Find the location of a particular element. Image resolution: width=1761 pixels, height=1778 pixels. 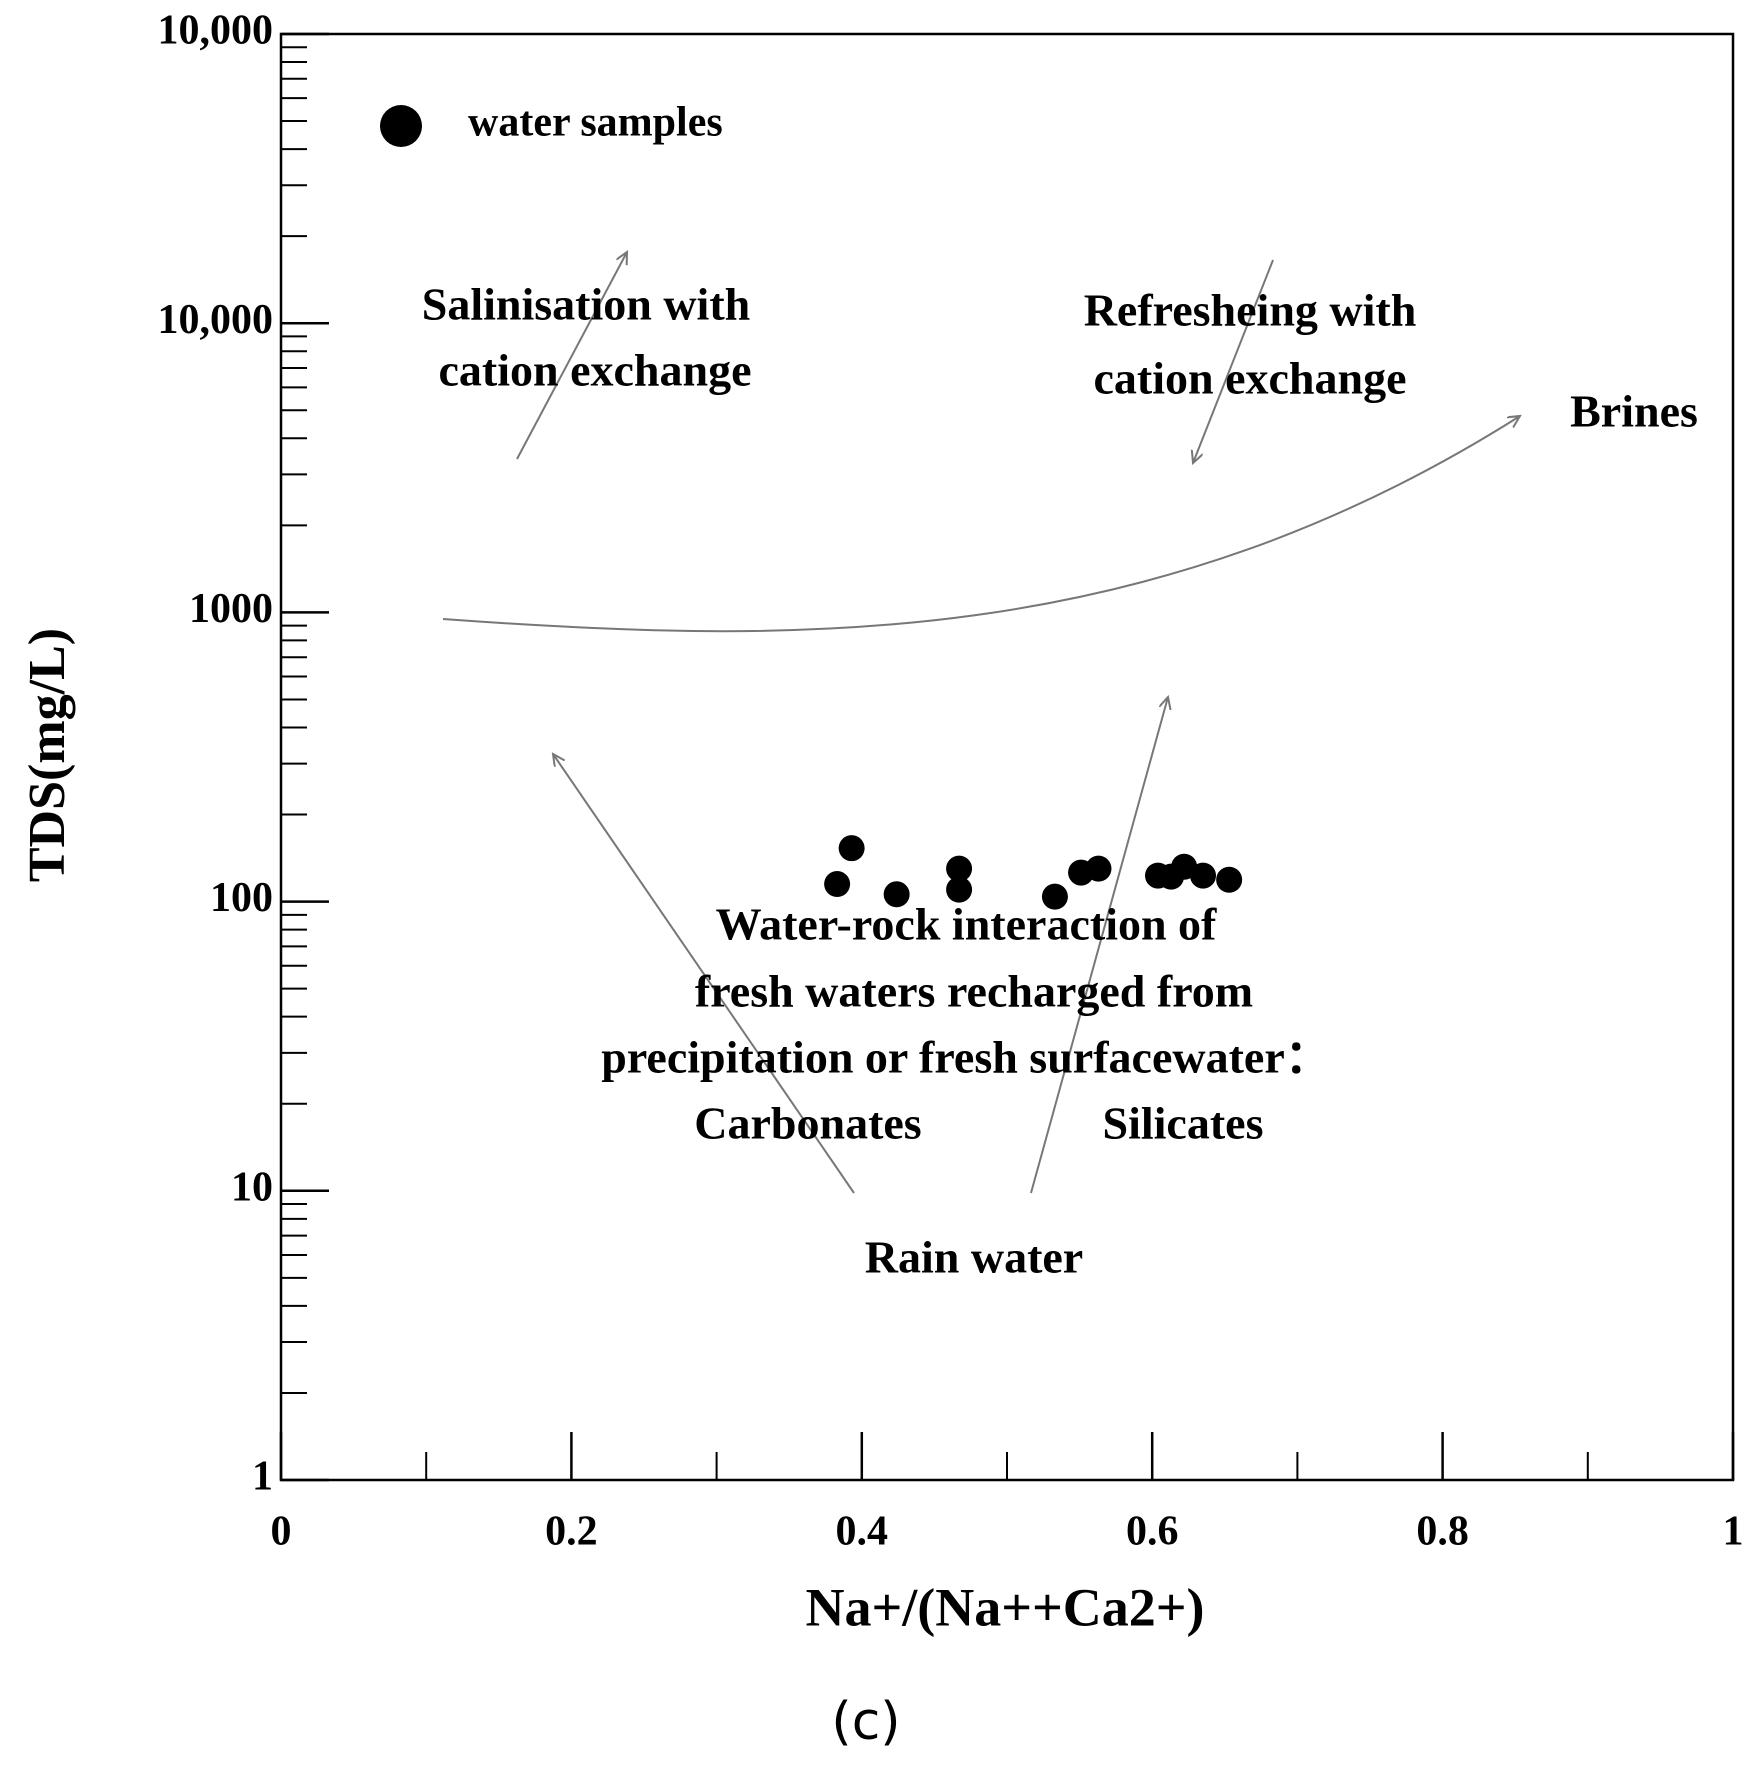

annotation: Refresheing with is located at coordinates (1250, 310).